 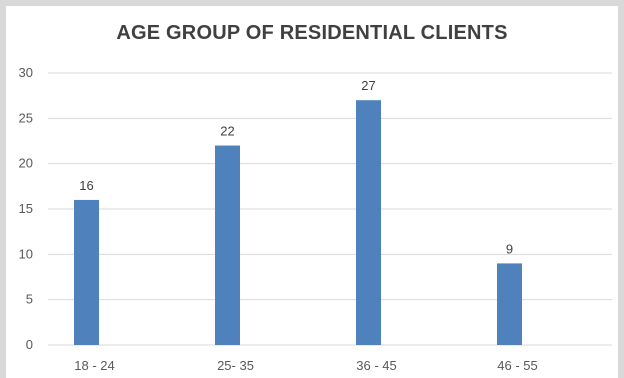 I want to click on y-tick-label: 30, so click(x=26, y=72).